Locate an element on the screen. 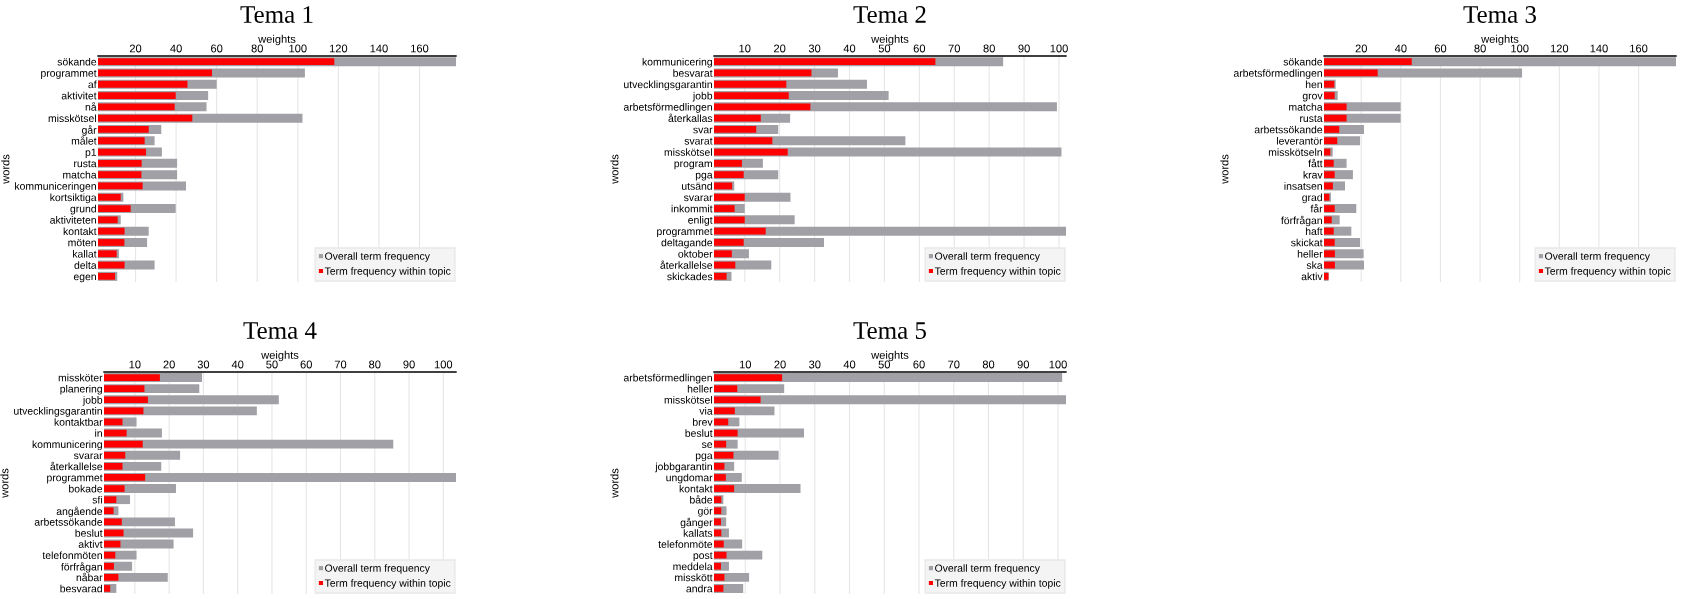  y-tick-label: målet is located at coordinates (84, 140).